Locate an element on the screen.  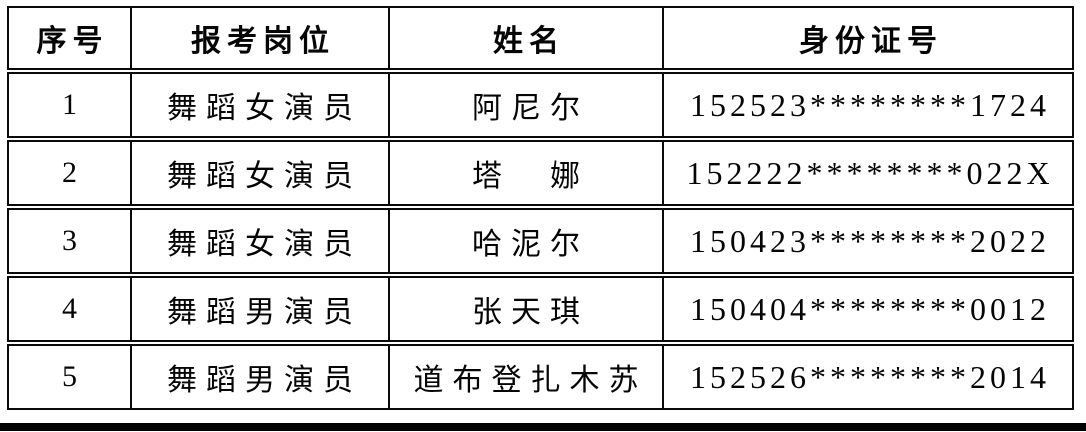
cell-name: 塔 娜 is located at coordinates (525, 173).